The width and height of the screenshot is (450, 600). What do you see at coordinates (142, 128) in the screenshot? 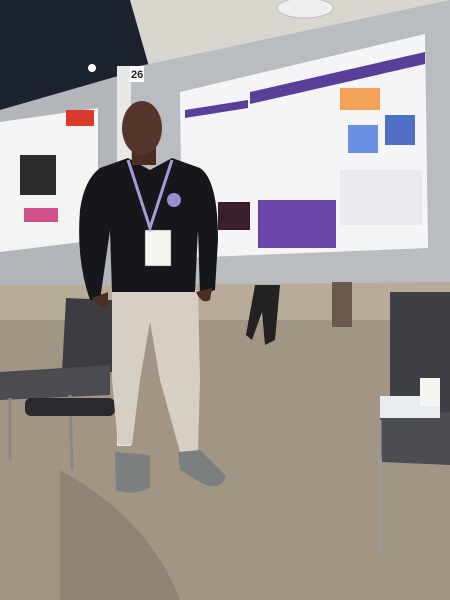
I see `head` at bounding box center [142, 128].